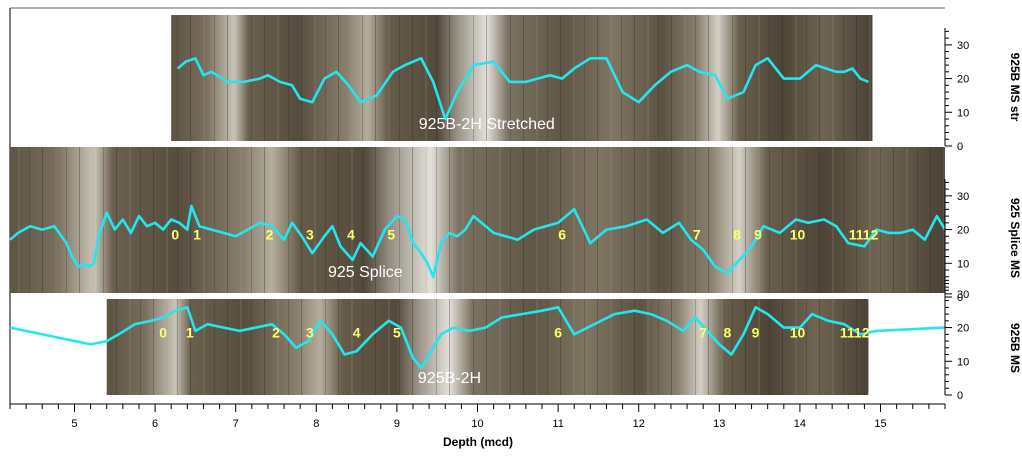  Describe the element at coordinates (74, 424) in the screenshot. I see `x-tick-label: 5` at that location.